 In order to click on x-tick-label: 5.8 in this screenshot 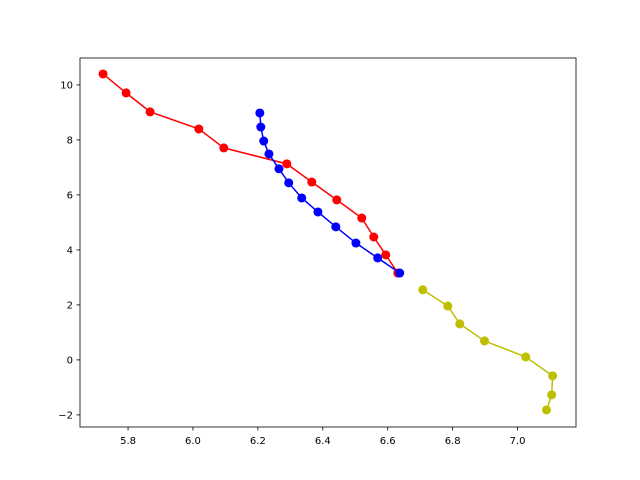, I will do `click(128, 441)`.